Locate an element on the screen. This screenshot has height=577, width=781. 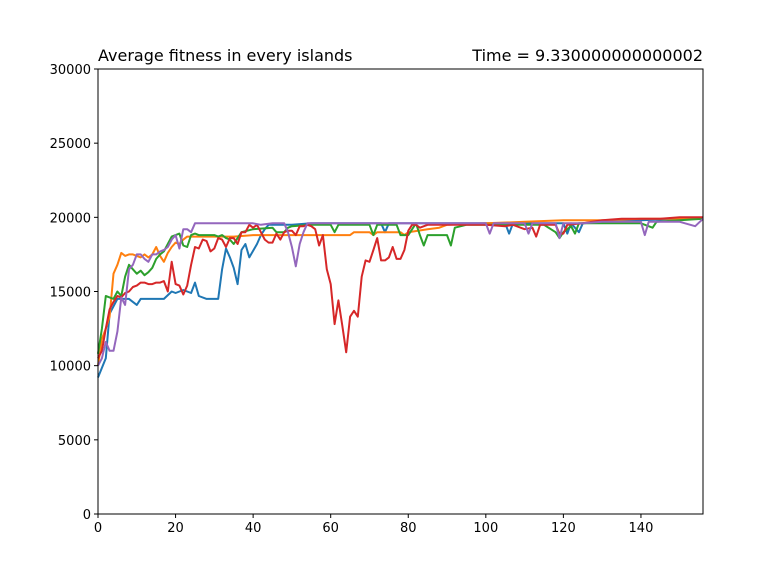
x-tick-label: 120 is located at coordinates (563, 528).